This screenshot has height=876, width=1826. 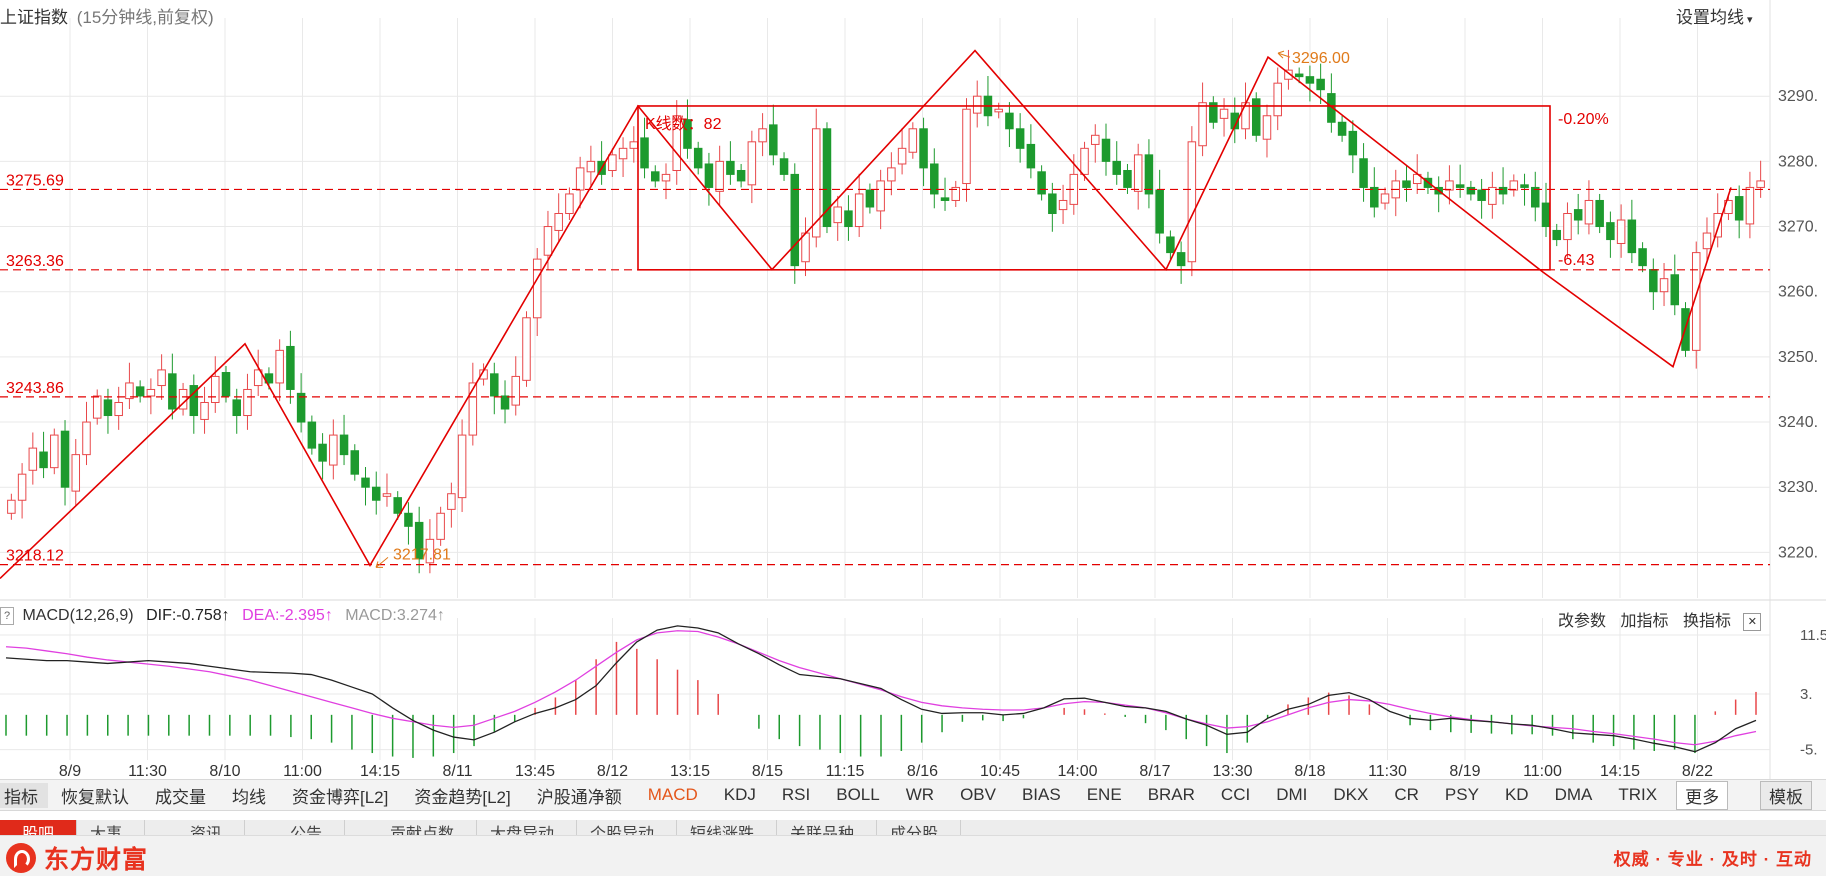 I want to click on x-tick-label: 11:00, so click(x=1542, y=771).